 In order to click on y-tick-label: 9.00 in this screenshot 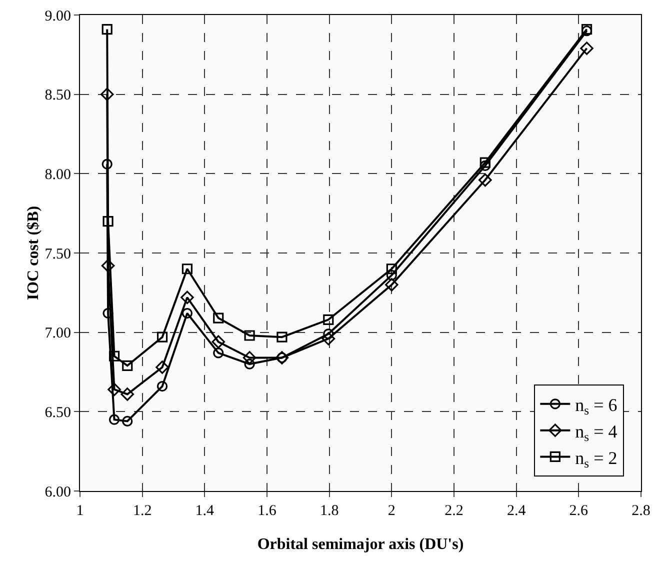, I will do `click(57, 16)`.